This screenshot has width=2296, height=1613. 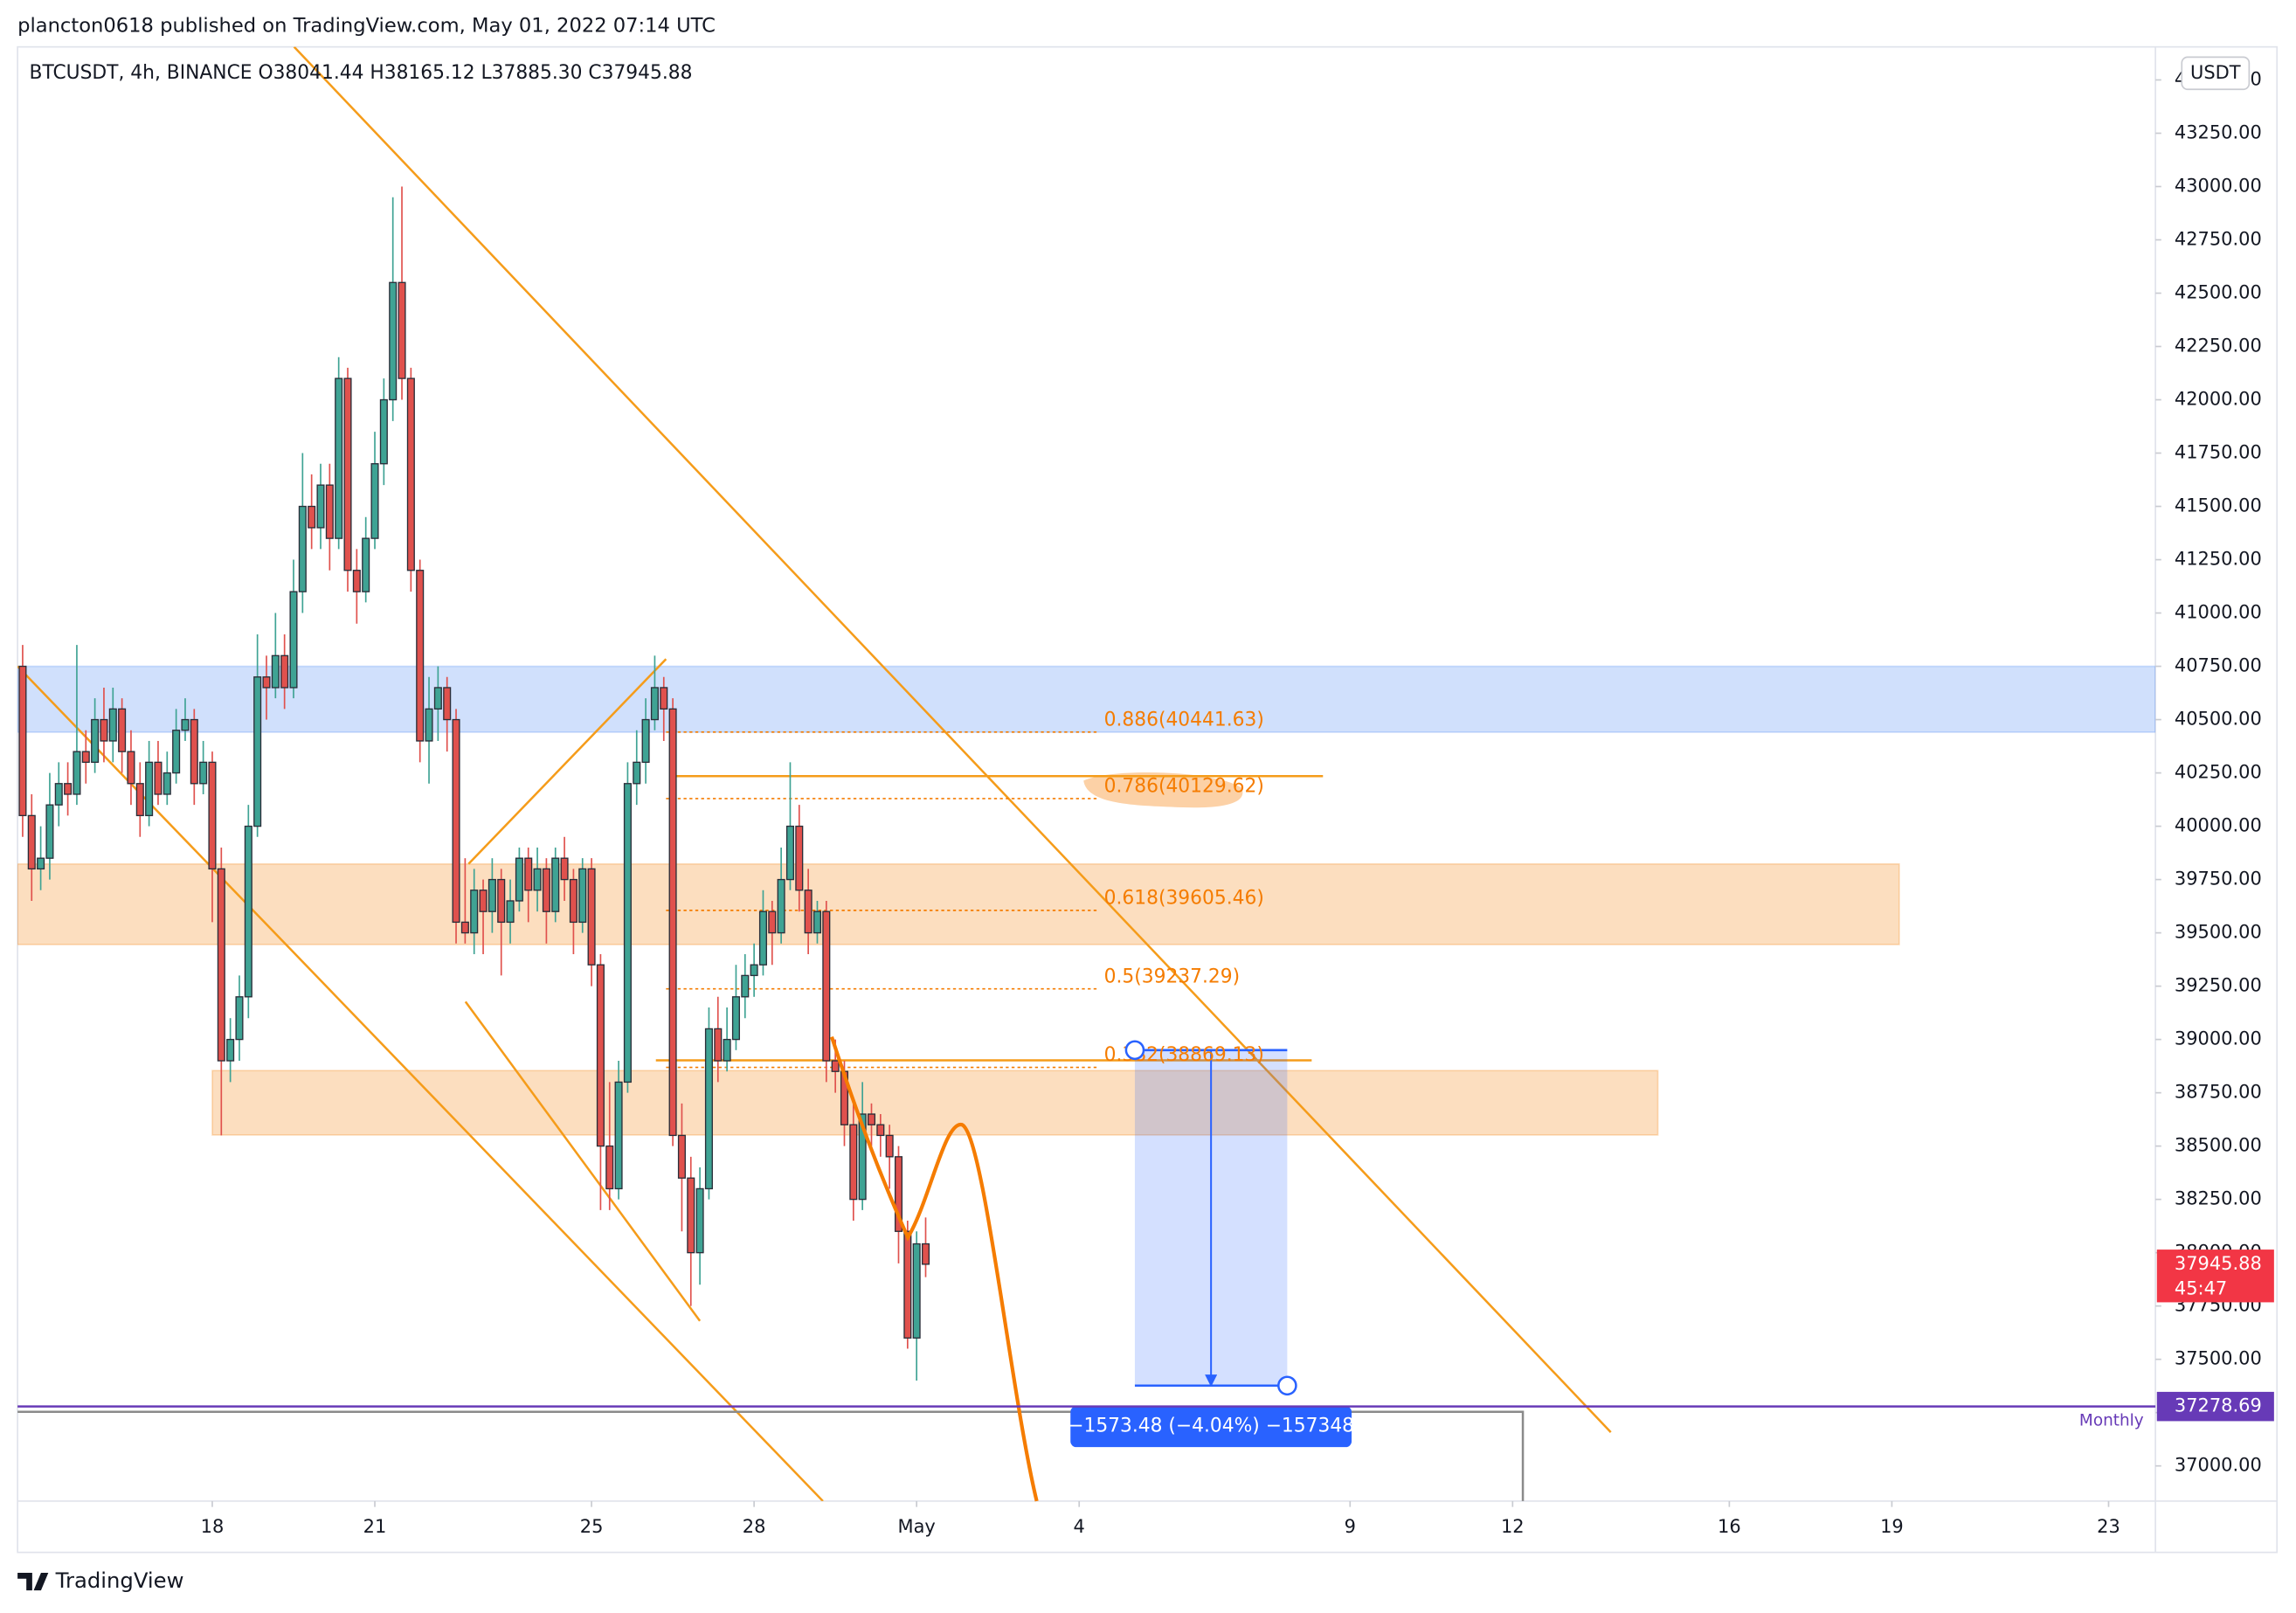 I want to click on fib-label: 0.786(40129.62), so click(x=1184, y=787).